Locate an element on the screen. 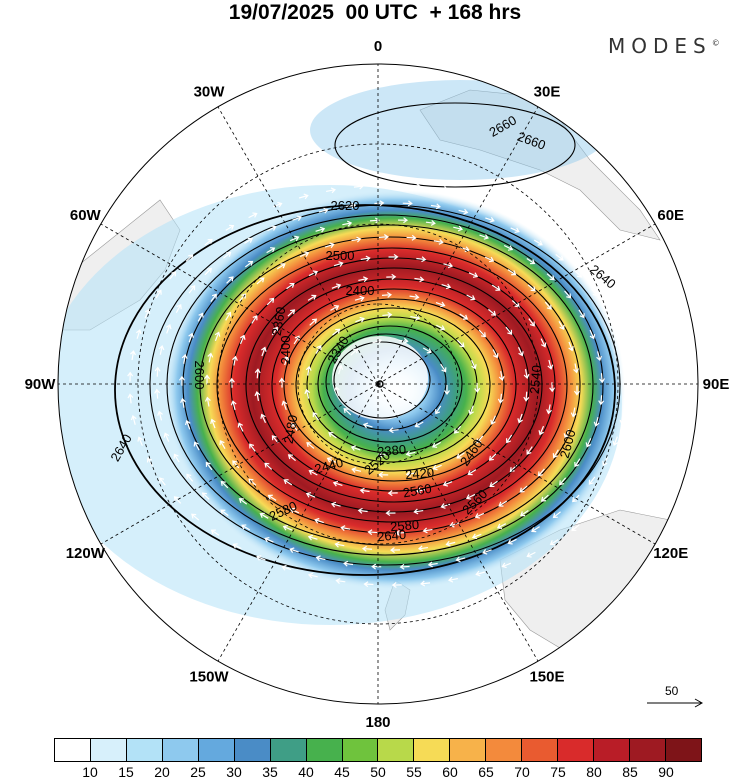 The image size is (750, 782). contour-label: 2500 is located at coordinates (340, 255).